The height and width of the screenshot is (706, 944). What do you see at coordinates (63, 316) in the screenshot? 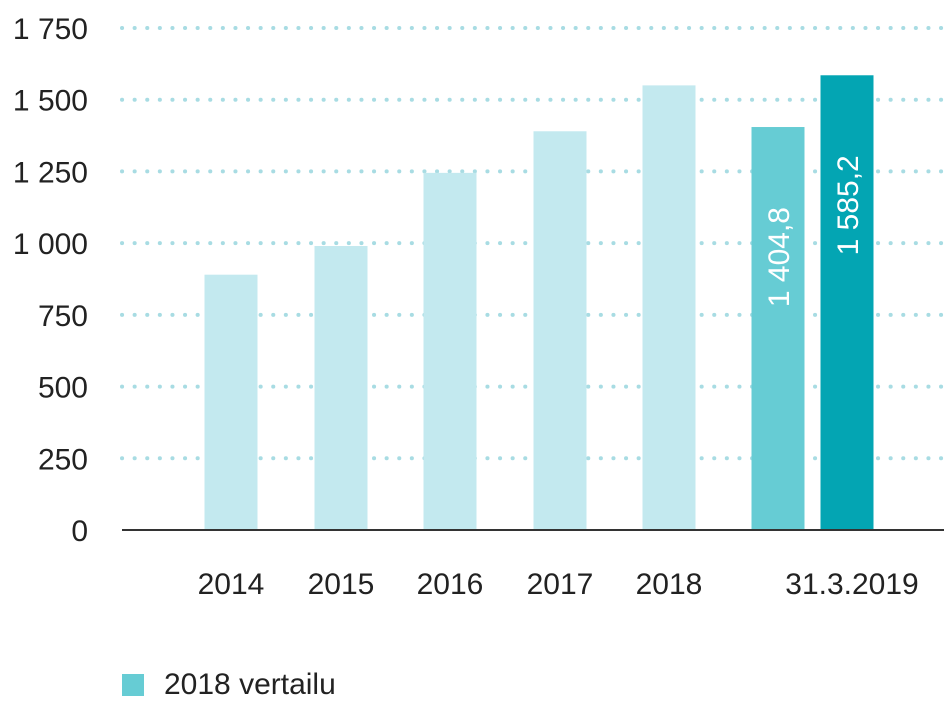
I see `y-tick-label: 750` at bounding box center [63, 316].